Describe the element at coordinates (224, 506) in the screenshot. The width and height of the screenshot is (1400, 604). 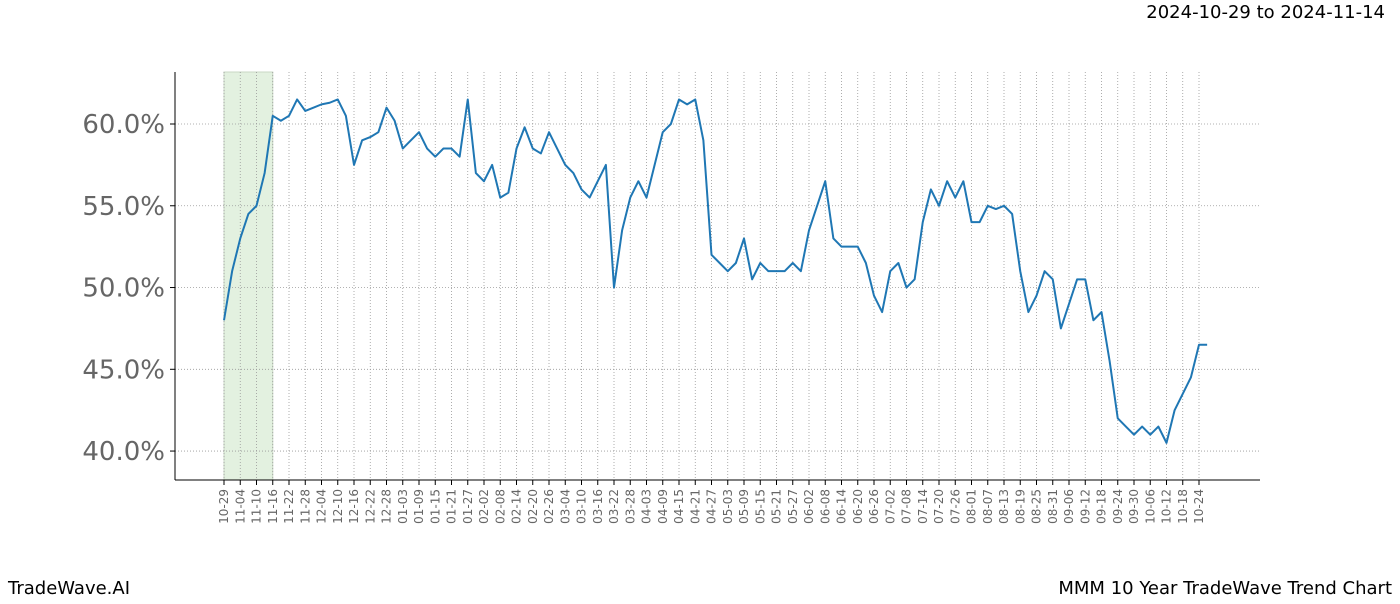
I see `x-tick-label: 10-29` at that location.